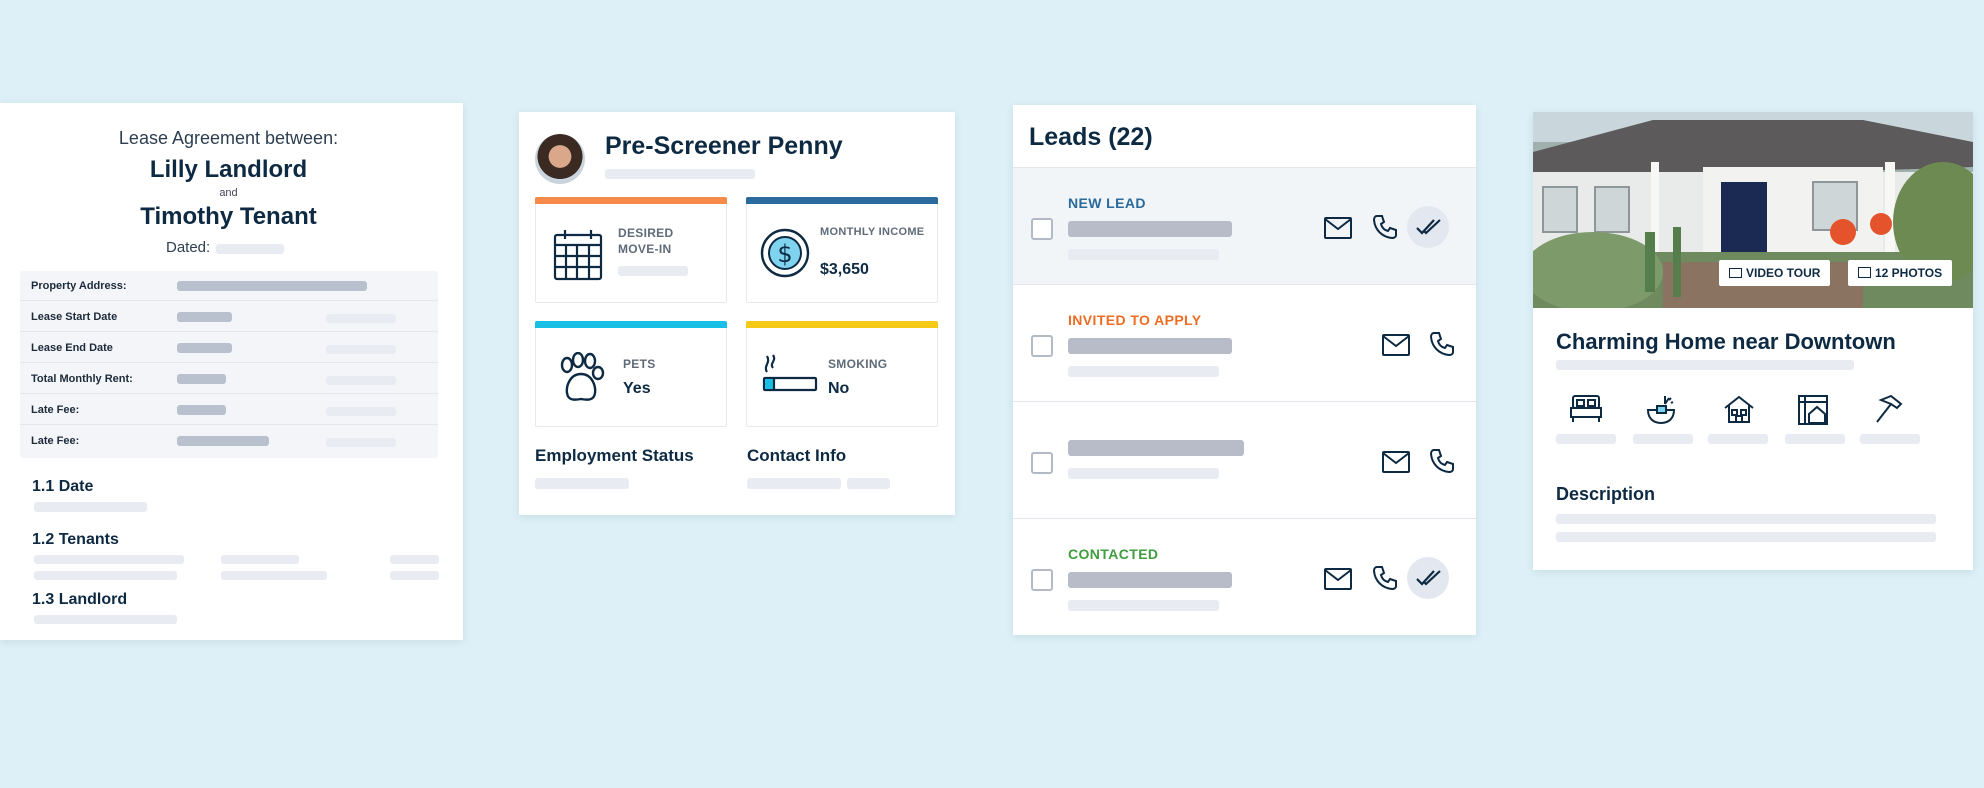 The height and width of the screenshot is (788, 1984). I want to click on video-tour-label: VIDEO TOUR, so click(1783, 273).